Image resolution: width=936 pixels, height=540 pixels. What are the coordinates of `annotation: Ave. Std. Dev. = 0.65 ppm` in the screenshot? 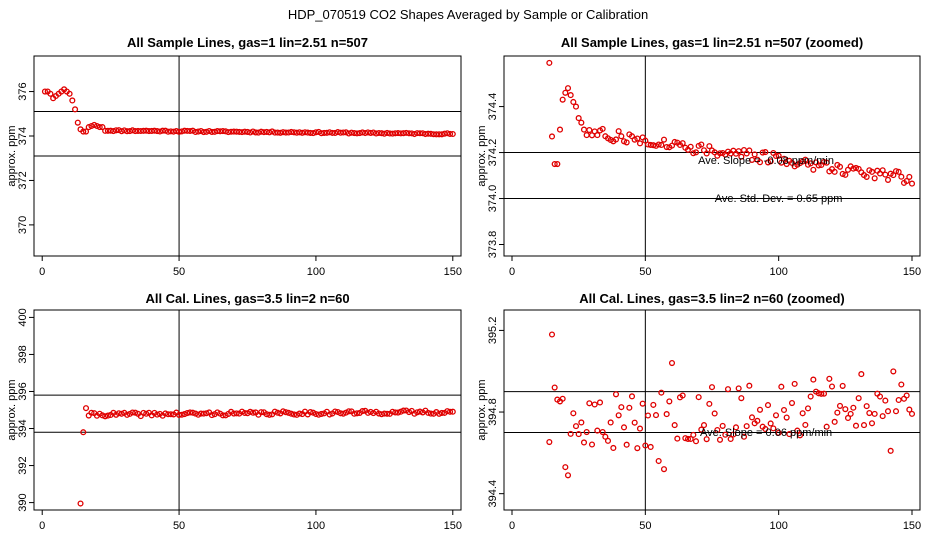 It's located at (779, 199).